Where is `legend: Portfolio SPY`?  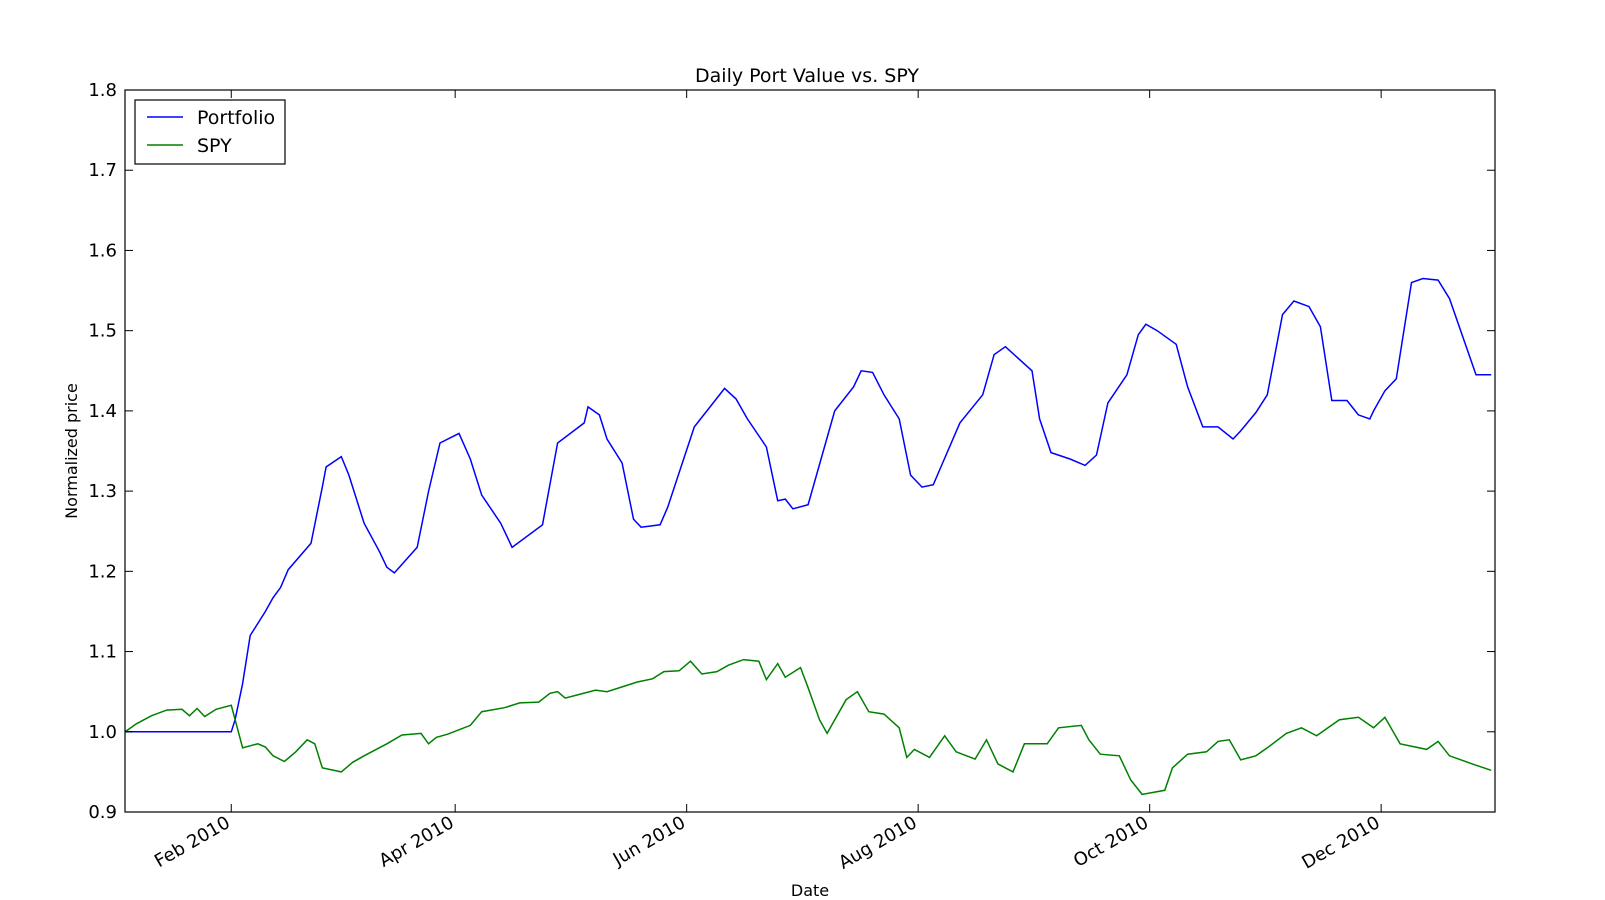 legend: Portfolio SPY is located at coordinates (210, 132).